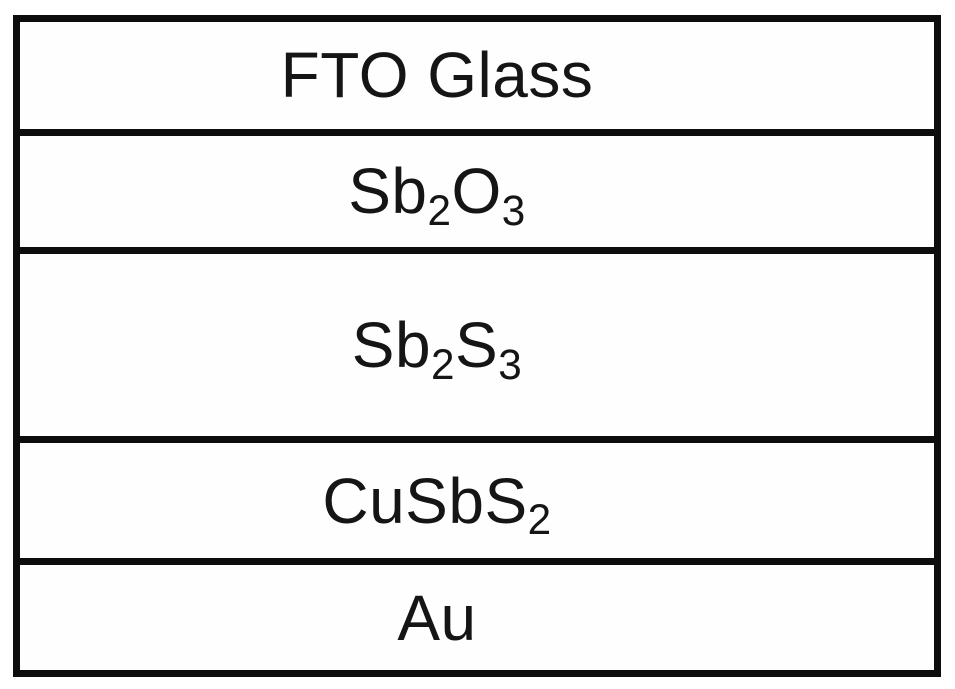 The image size is (955, 689). What do you see at coordinates (437, 195) in the screenshot?
I see `layer-label-sb2o3: Sb2O3` at bounding box center [437, 195].